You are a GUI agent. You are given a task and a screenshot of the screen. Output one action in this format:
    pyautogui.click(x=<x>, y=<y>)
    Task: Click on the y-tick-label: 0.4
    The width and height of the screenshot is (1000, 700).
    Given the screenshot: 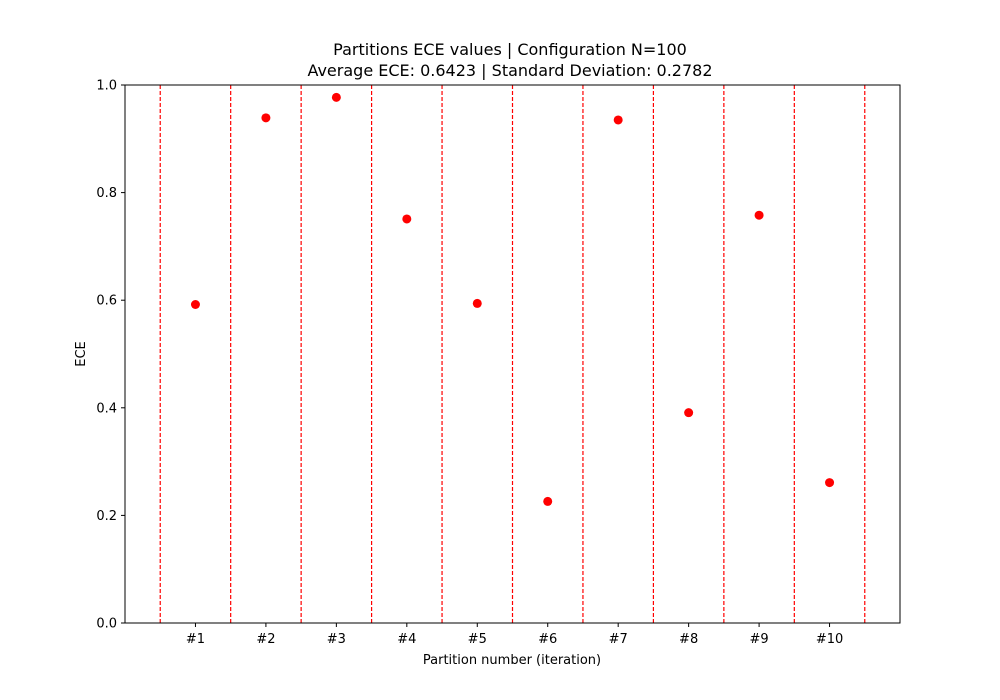 What is the action you would take?
    pyautogui.click(x=106, y=408)
    